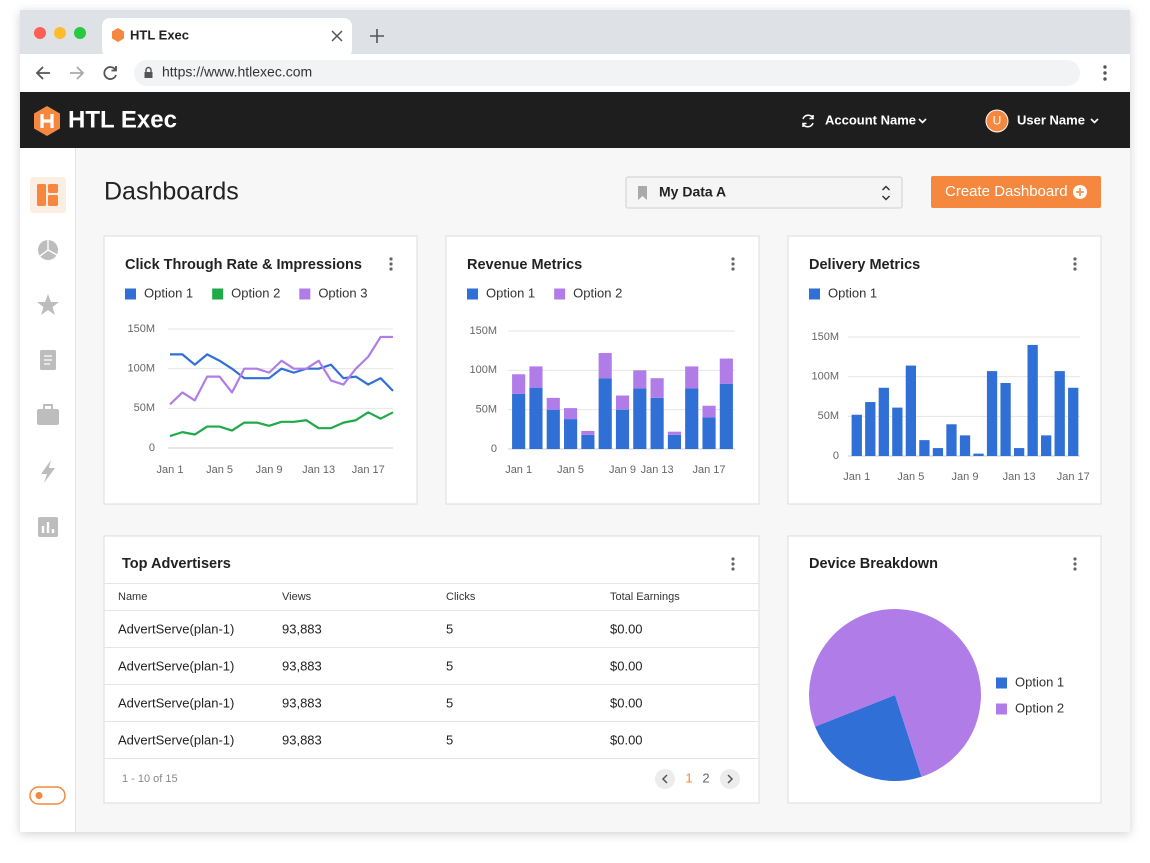  I want to click on nav-favorites, so click(48, 304).